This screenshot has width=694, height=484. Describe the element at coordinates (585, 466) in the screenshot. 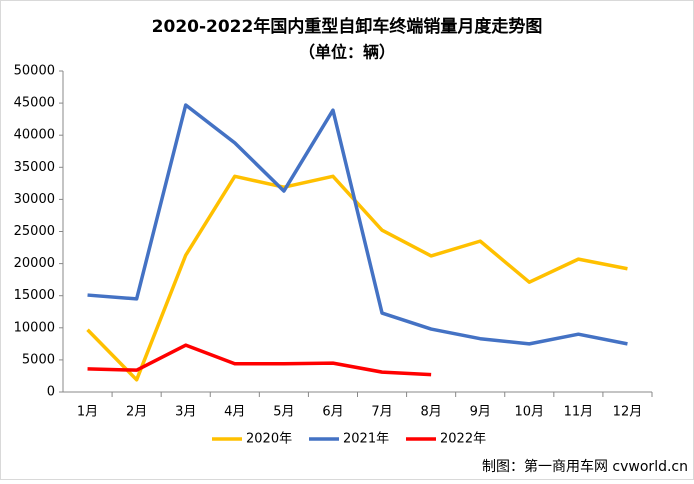

I see `source-note: 制图：第一商用车网 cvworld.cn` at that location.